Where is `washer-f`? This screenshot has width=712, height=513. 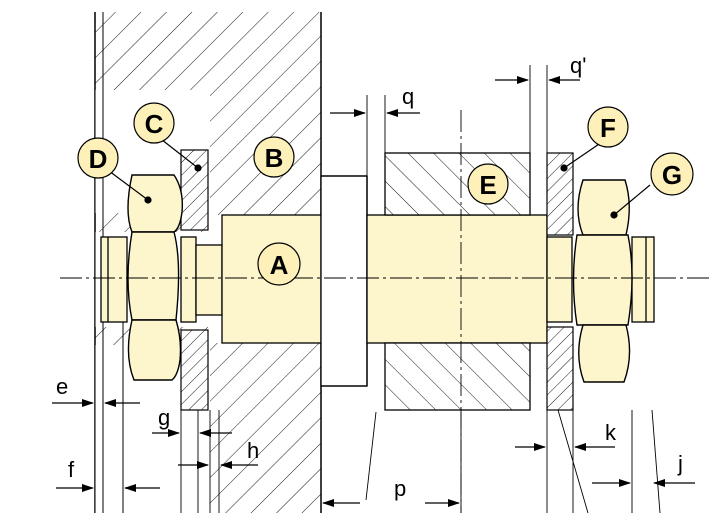
washer-f is located at coordinates (560, 281).